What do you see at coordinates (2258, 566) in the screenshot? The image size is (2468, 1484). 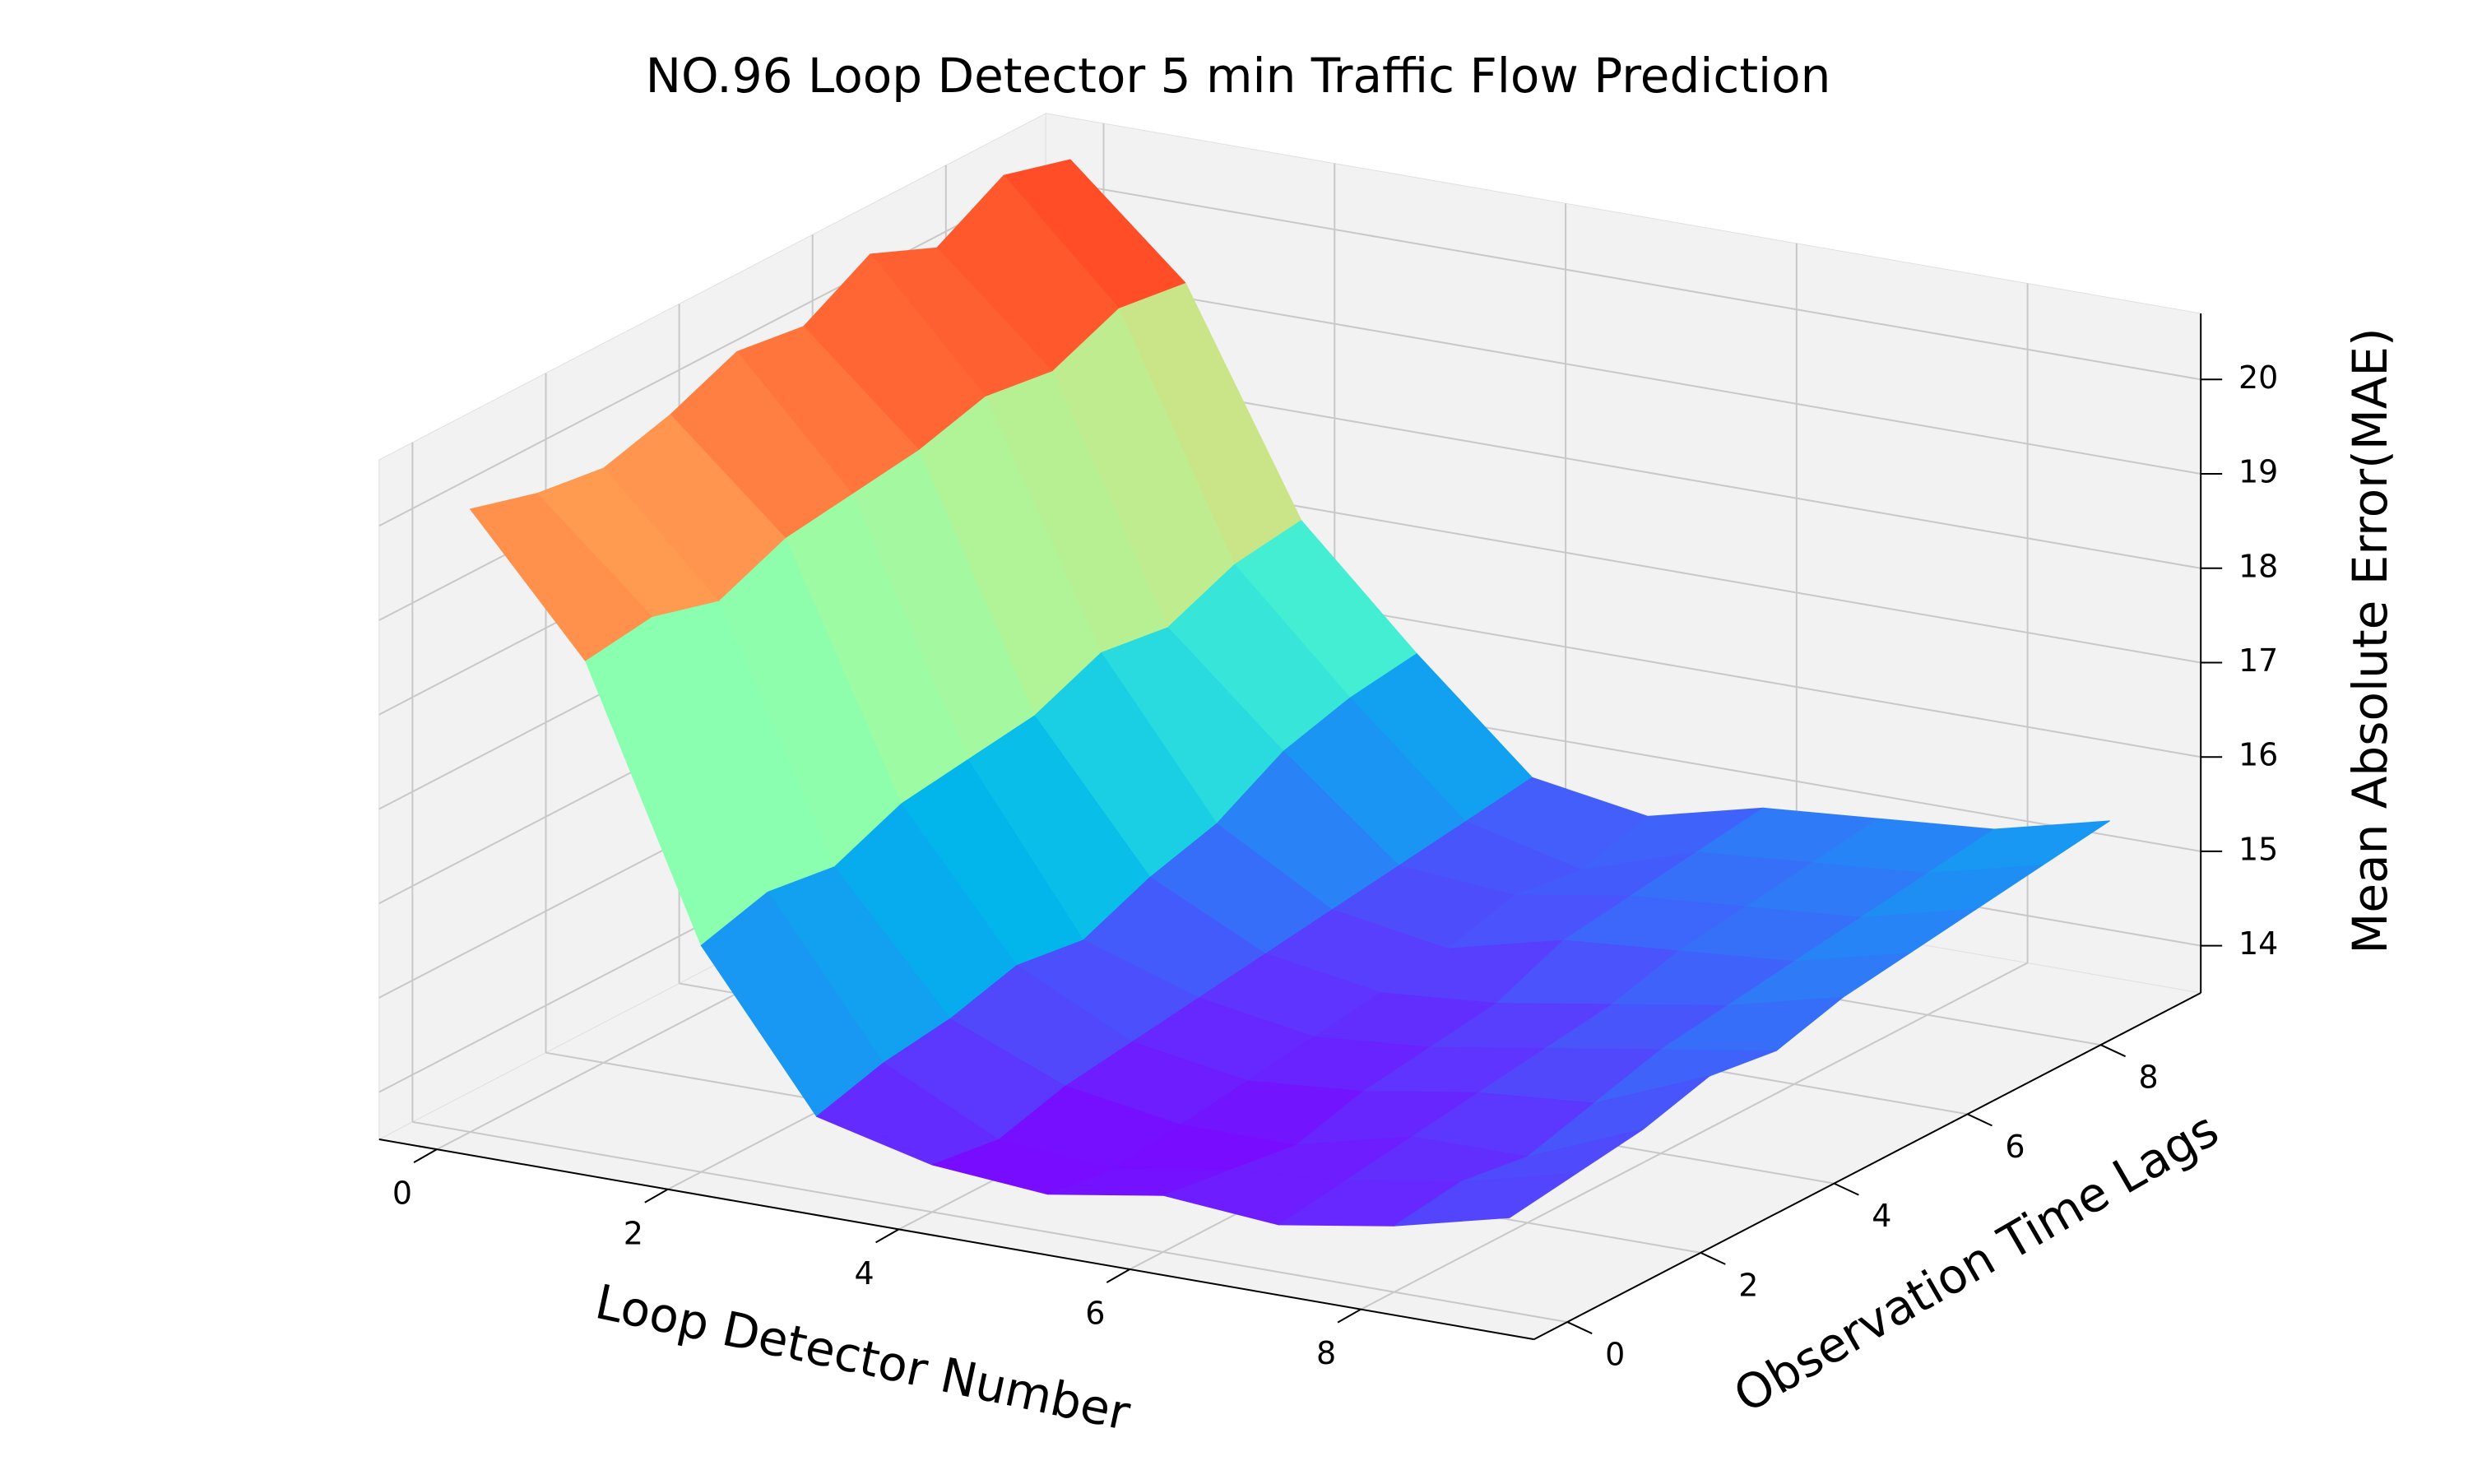 I see `z-tick-label: 18` at bounding box center [2258, 566].